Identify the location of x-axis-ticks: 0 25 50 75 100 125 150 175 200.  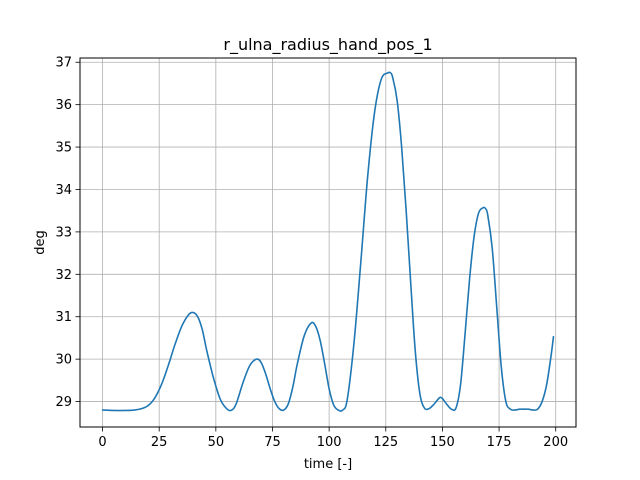
(333, 438).